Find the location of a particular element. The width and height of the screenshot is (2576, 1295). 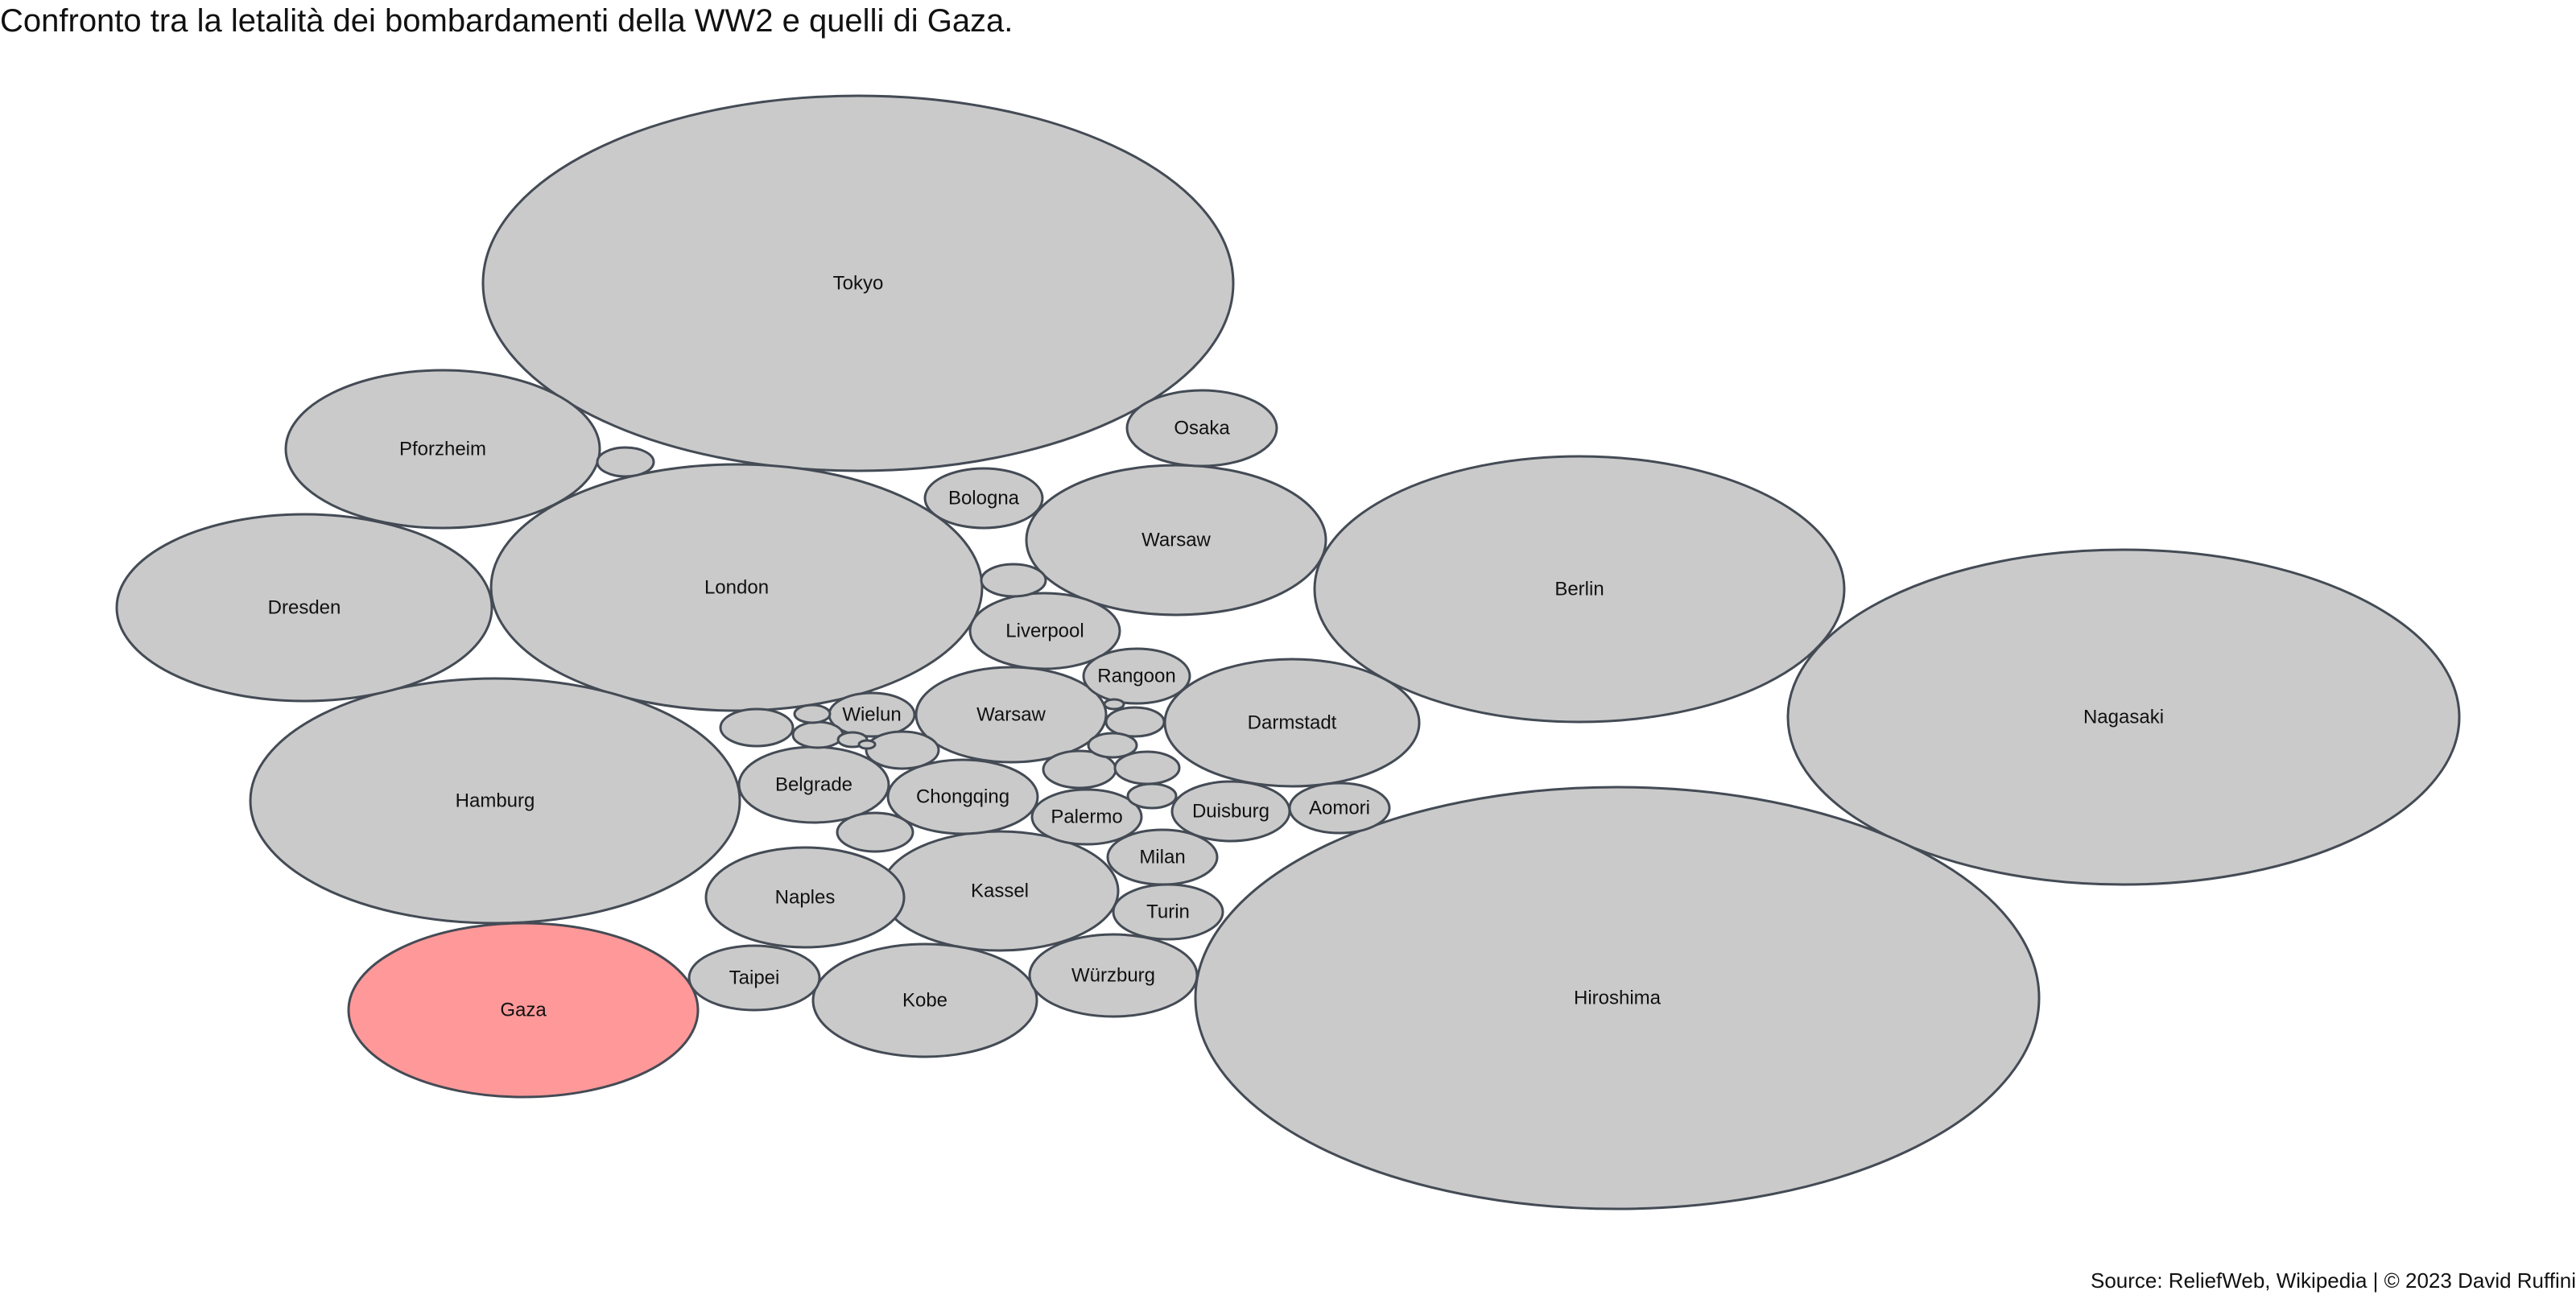

bubble: Palermo is located at coordinates (1086, 817).